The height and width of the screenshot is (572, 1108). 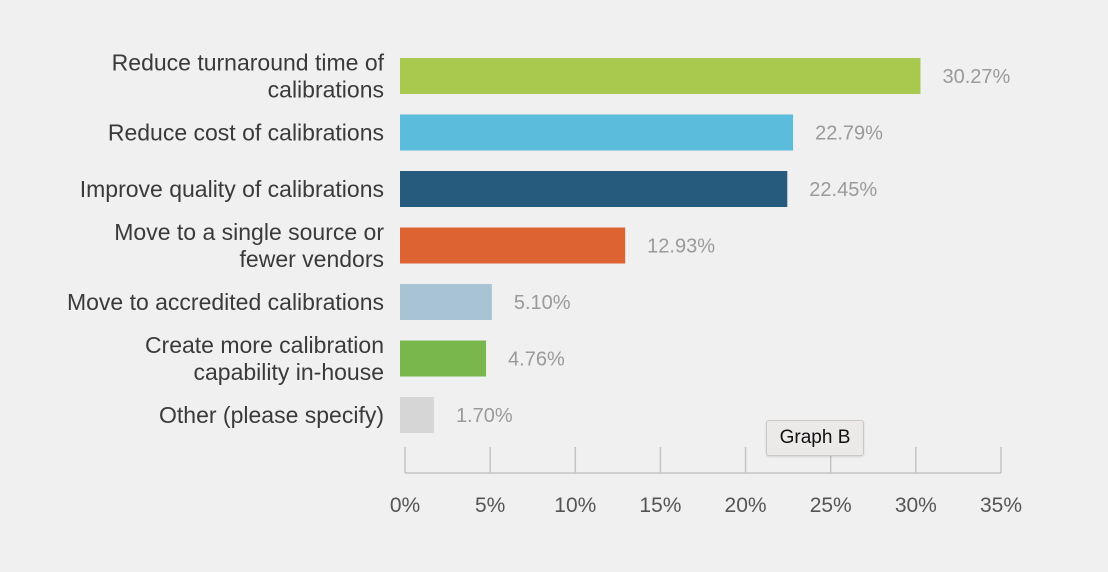 I want to click on category-label: Reduce cost of calibrations, so click(x=246, y=133).